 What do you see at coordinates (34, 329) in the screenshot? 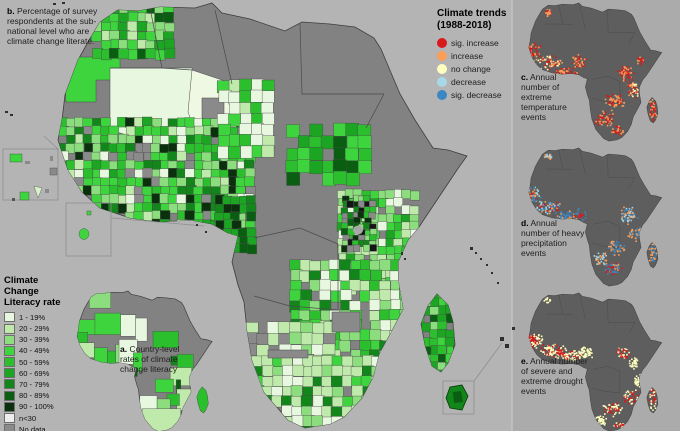
I see `legend-item-label: 20 - 29%` at bounding box center [34, 329].